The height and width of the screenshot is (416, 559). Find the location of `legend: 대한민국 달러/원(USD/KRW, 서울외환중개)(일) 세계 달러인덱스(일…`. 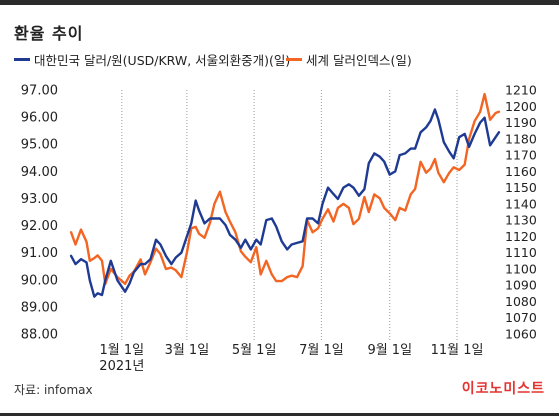

legend: 대한민국 달러/원(USD/KRW, 서울외환중개)(일) 세계 달러인덱스(일… is located at coordinates (281, 59).